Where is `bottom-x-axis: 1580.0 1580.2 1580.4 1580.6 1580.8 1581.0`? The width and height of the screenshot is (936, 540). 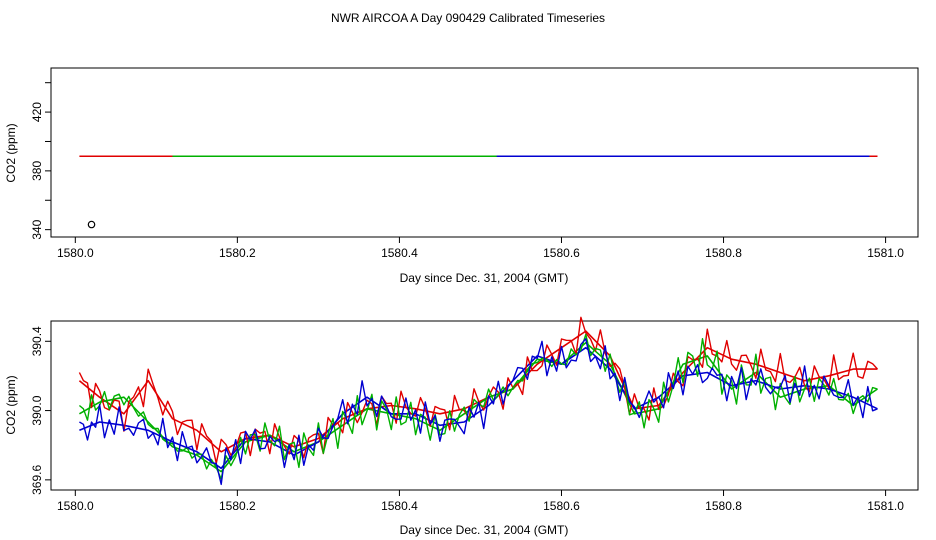
bottom-x-axis: 1580.0 1580.2 1580.4 1580.6 1580.8 1581.0 is located at coordinates (480, 501).